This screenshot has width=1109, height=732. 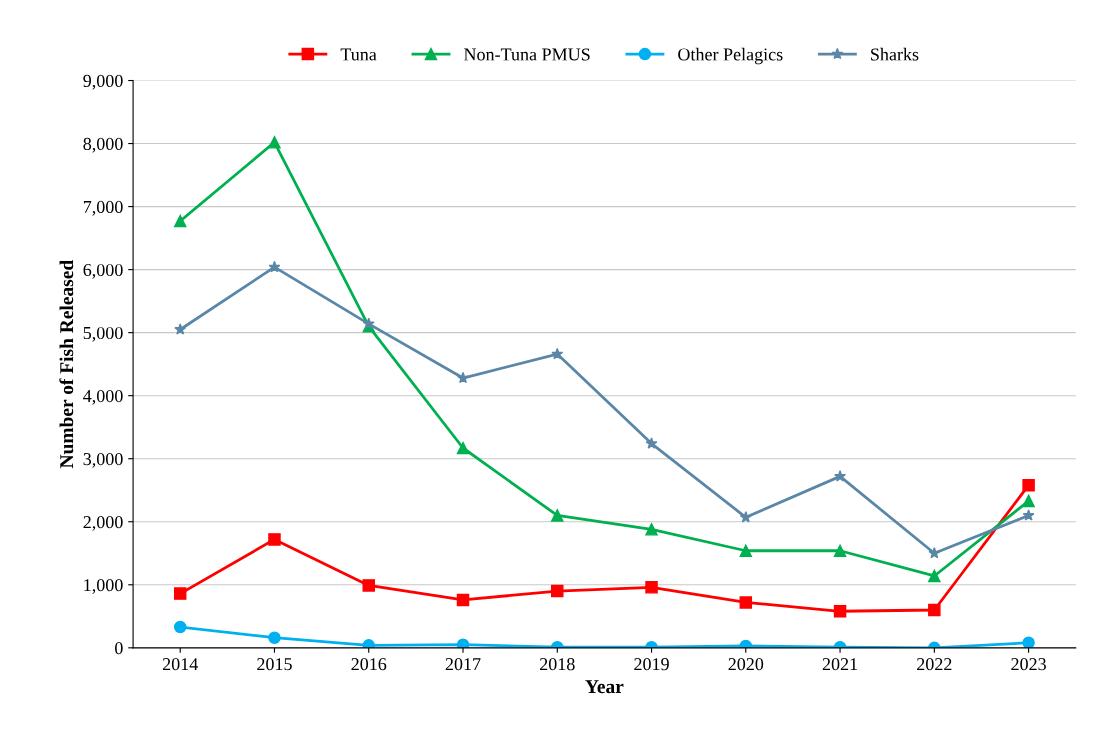 What do you see at coordinates (604, 687) in the screenshot?
I see `x-axis-title: Year` at bounding box center [604, 687].